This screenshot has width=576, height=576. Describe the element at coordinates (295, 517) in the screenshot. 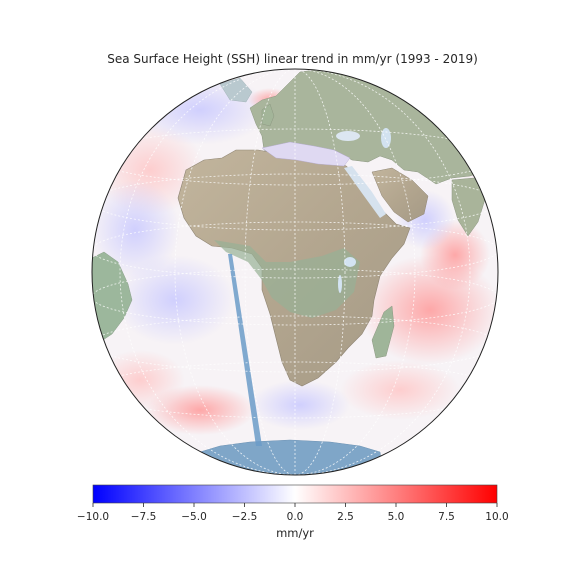

I see `colorbar-tick-label: 0.0` at that location.